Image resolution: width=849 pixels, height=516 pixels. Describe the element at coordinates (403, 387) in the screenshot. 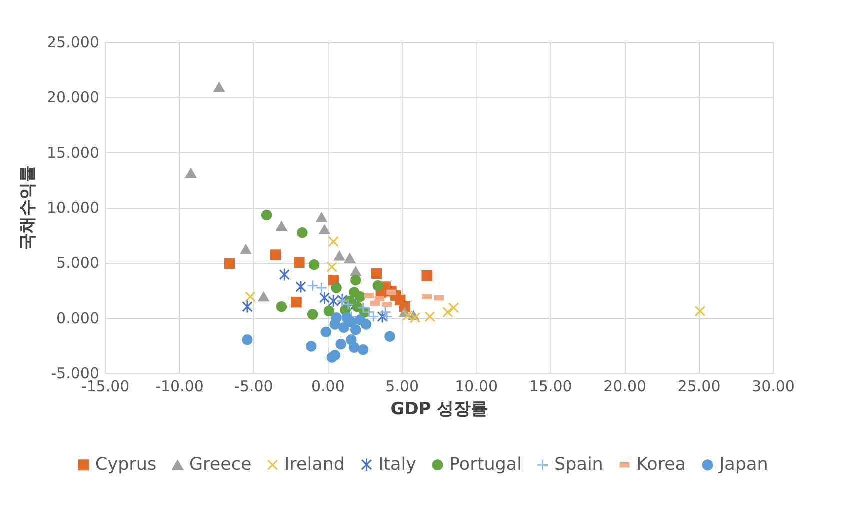

I see `x-tick-label: 5.00` at that location.